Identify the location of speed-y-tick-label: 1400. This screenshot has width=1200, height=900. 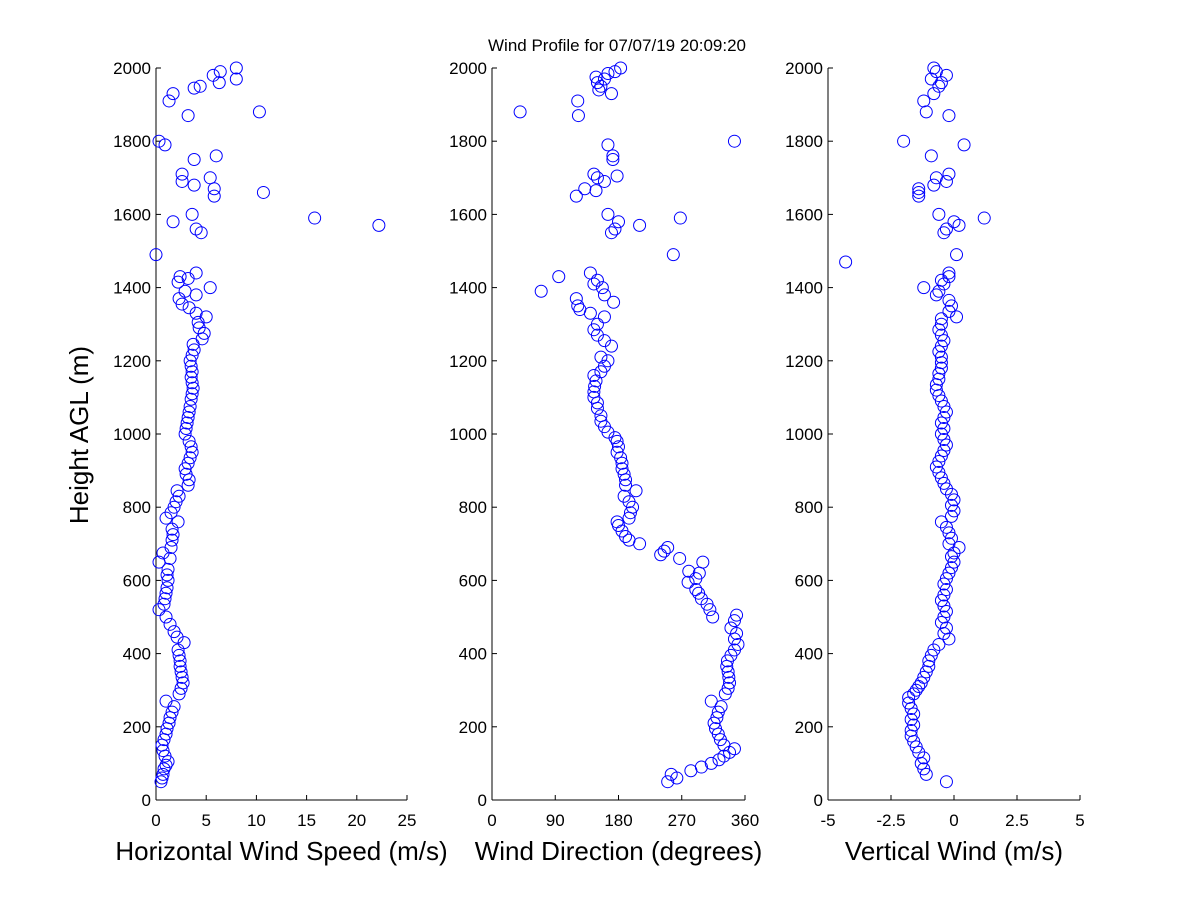
(132, 288).